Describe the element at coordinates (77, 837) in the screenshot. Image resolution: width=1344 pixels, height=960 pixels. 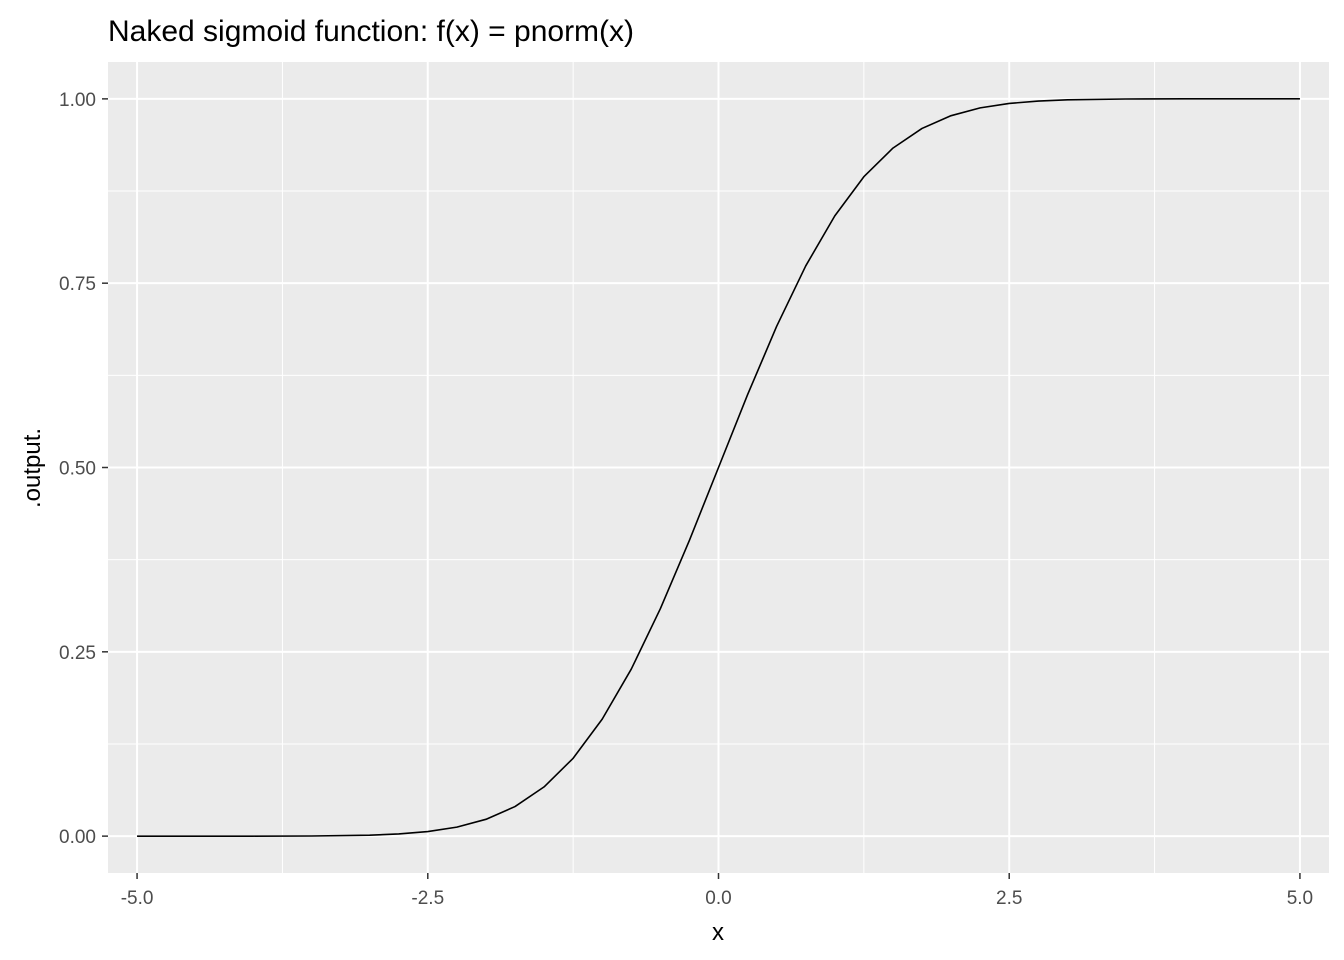
I see `y-tick-label: 0.00` at that location.